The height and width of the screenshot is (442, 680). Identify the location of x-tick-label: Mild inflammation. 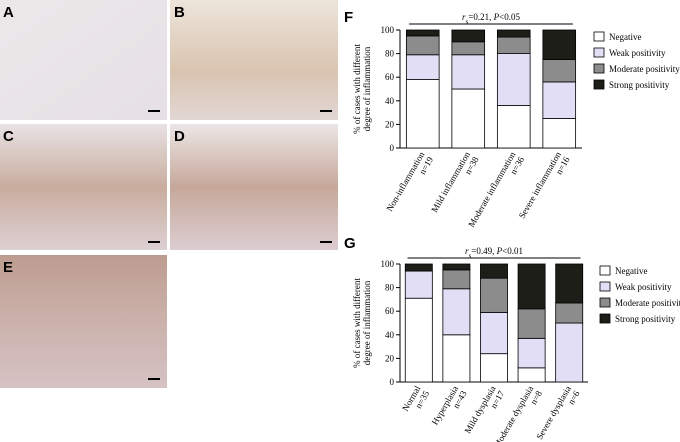
(450, 182).